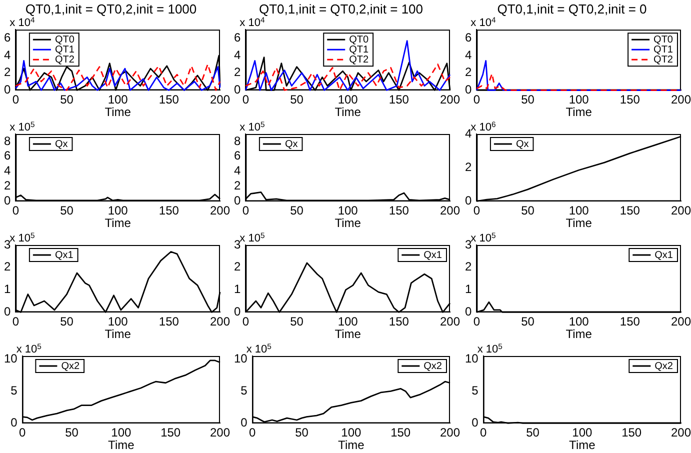 This screenshot has height=453, width=691. I want to click on chart-title: QT0,1,init = QT0,2,init = 0, so click(572, 8).